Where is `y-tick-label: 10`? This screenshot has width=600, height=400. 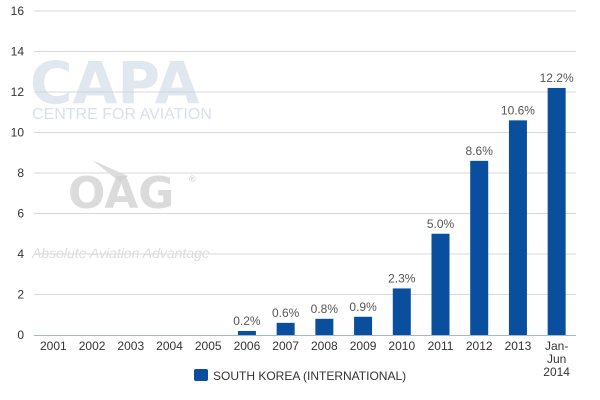
y-tick-label: 10 is located at coordinates (18, 133).